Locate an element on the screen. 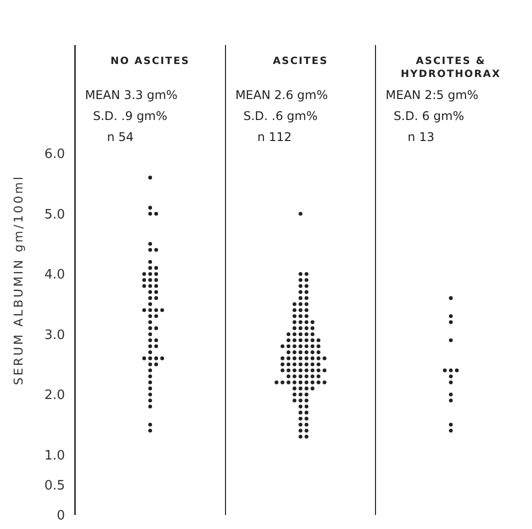 This screenshot has height=529, width=532. y-tick-label: 0 is located at coordinates (60, 516).